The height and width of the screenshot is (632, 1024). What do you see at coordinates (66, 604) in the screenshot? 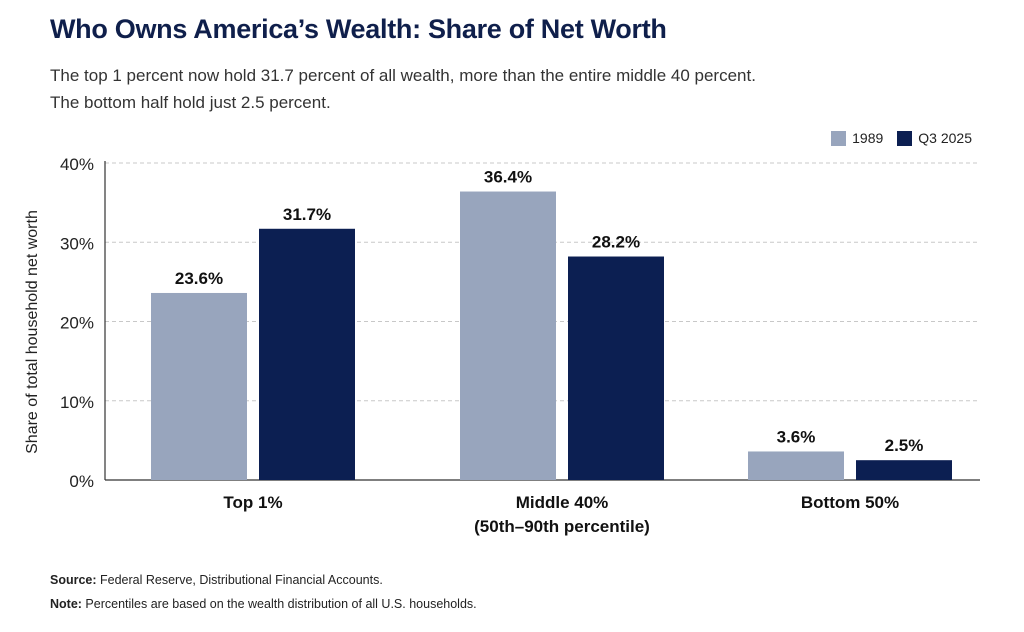
I see `note-label: Note:` at bounding box center [66, 604].